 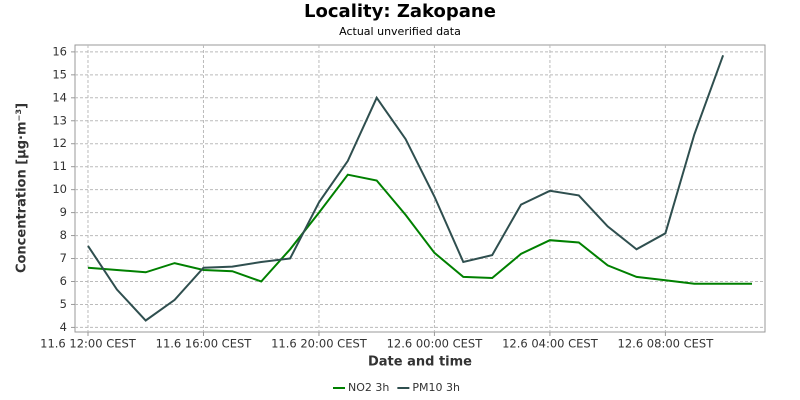 I want to click on y-tick-label: 12, so click(x=59, y=143).